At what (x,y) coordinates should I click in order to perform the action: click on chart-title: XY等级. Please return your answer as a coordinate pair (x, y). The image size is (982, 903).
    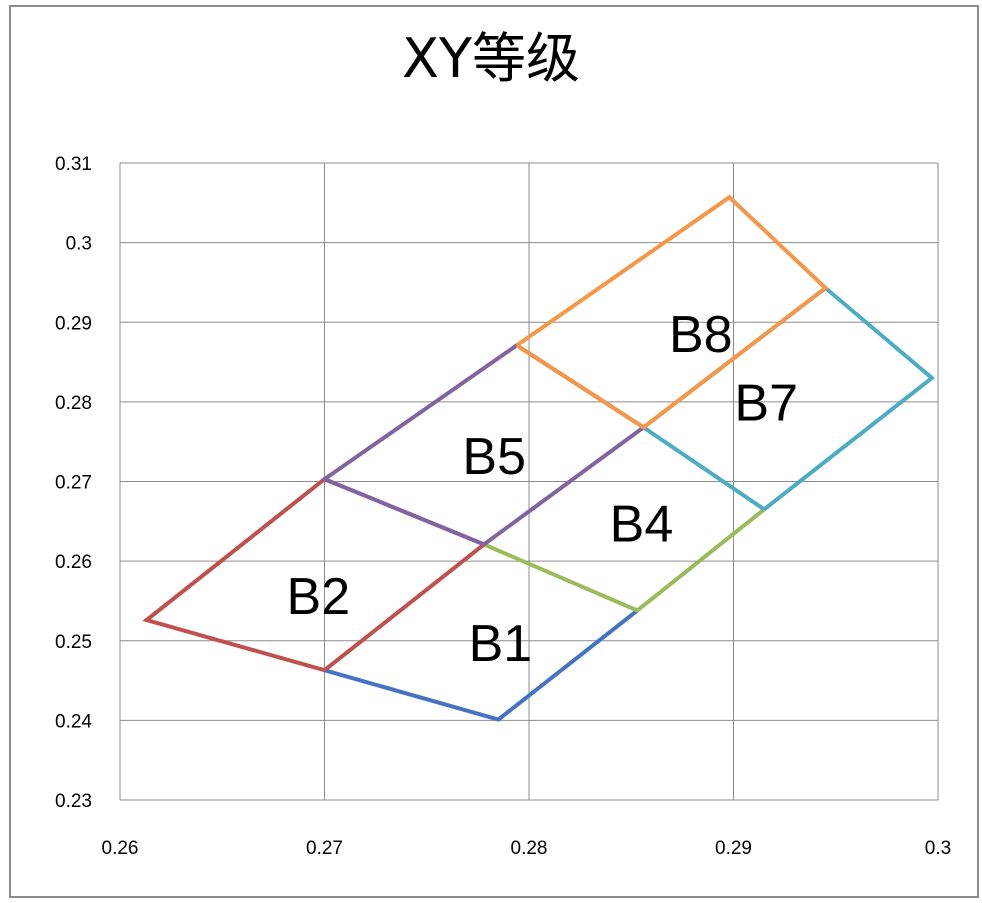
    Looking at the image, I should click on (491, 58).